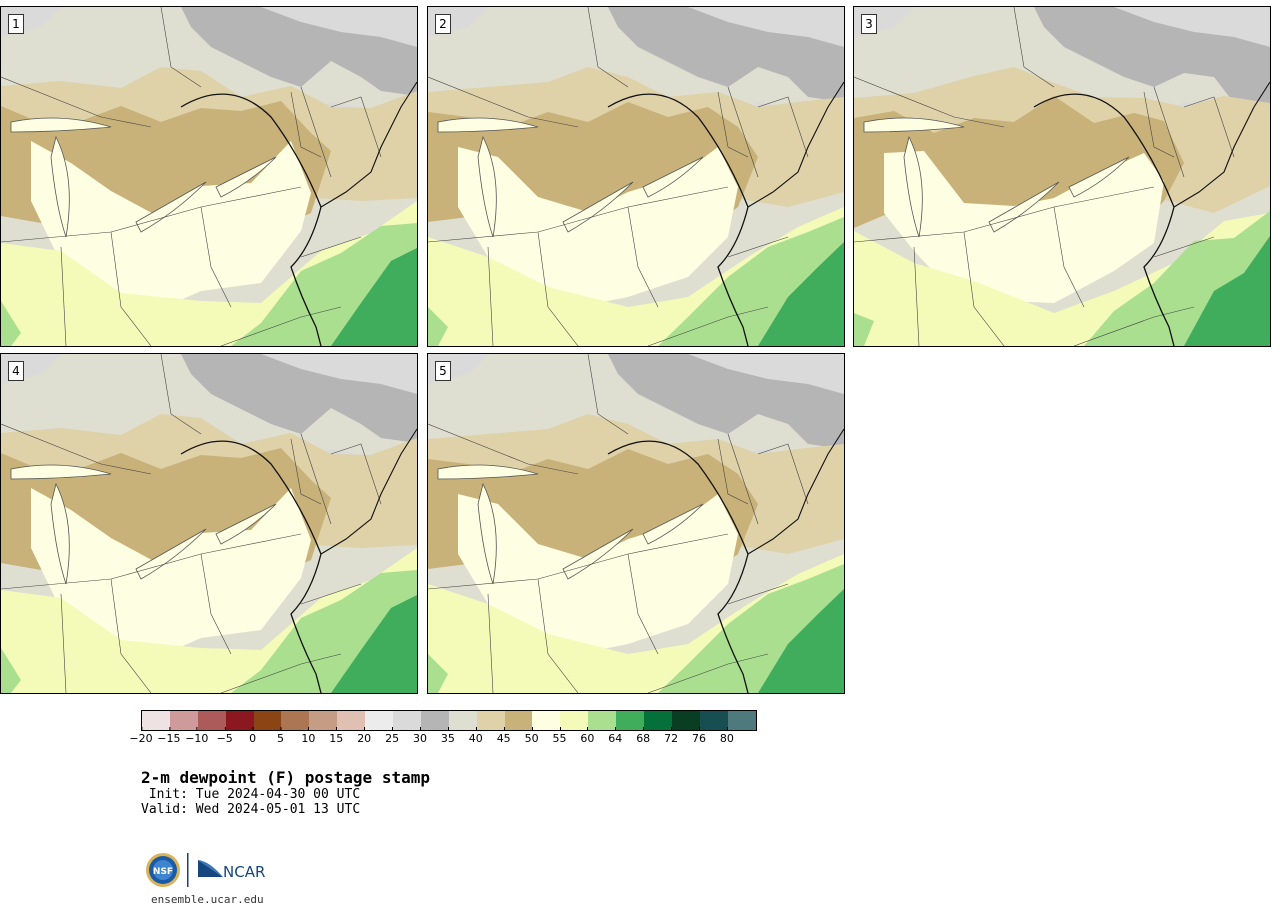 This screenshot has height=910, width=1280. I want to click on colorbar-tick-label: 0, so click(252, 736).